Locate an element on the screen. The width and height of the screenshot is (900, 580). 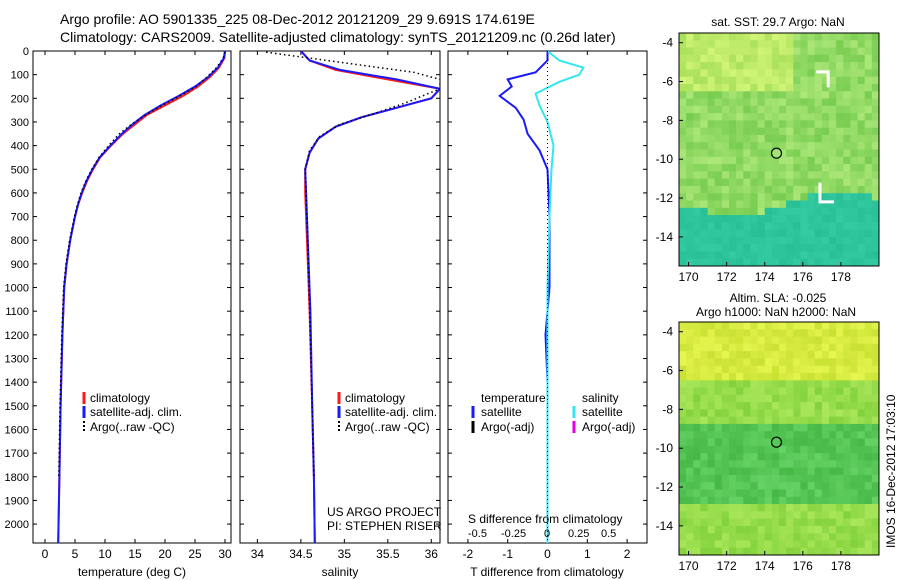
y-tick-label: 1600 is located at coordinates (17, 430).